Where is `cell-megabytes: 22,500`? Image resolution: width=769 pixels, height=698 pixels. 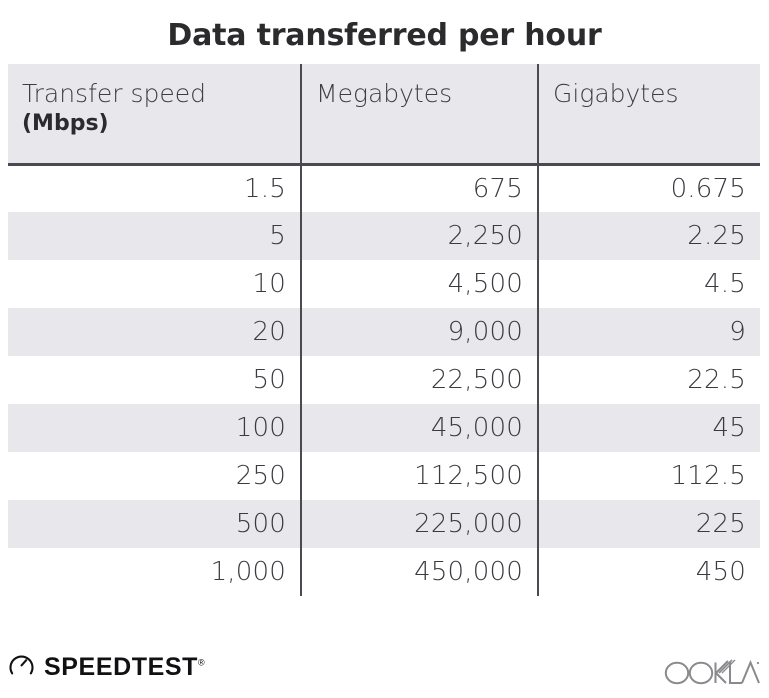 cell-megabytes: 22,500 is located at coordinates (419, 380).